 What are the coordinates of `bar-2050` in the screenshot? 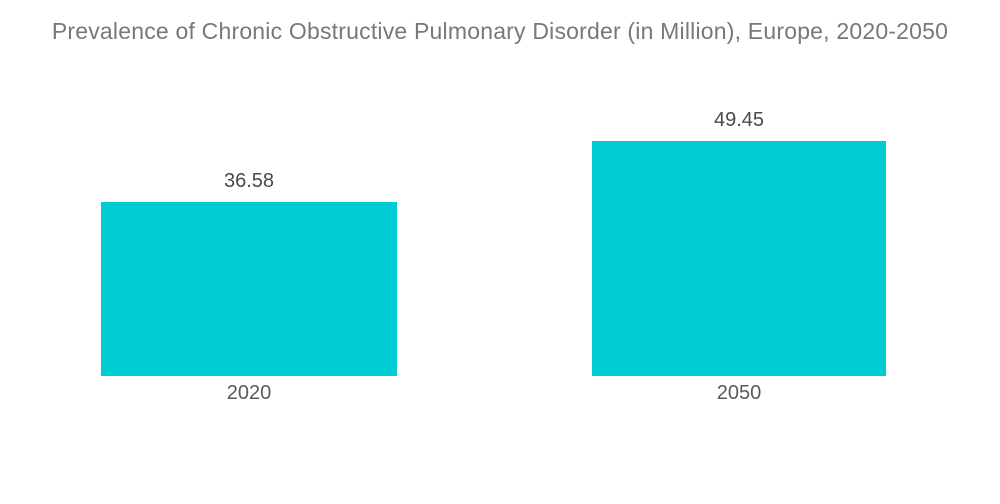 It's located at (739, 258).